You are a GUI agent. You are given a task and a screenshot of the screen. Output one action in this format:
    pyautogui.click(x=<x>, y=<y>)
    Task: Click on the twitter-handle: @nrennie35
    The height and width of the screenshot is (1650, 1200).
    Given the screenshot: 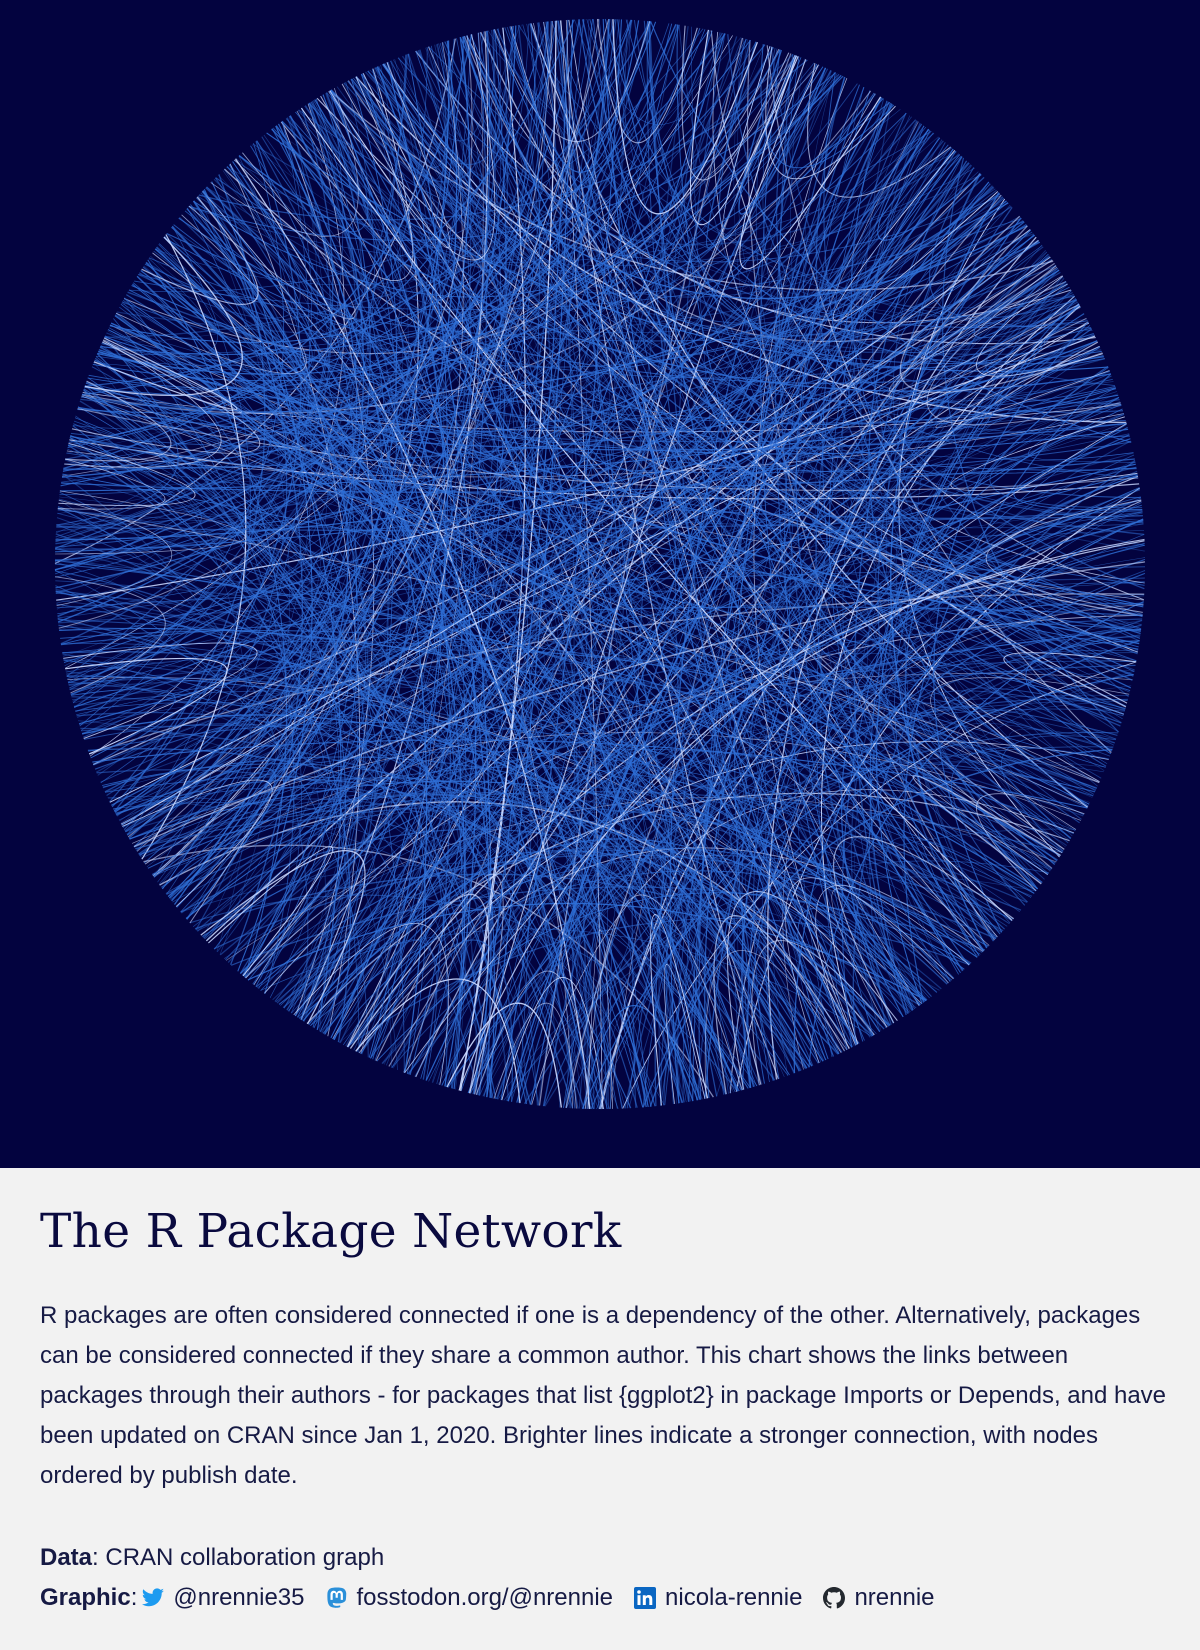 What is the action you would take?
    pyautogui.click(x=223, y=1598)
    